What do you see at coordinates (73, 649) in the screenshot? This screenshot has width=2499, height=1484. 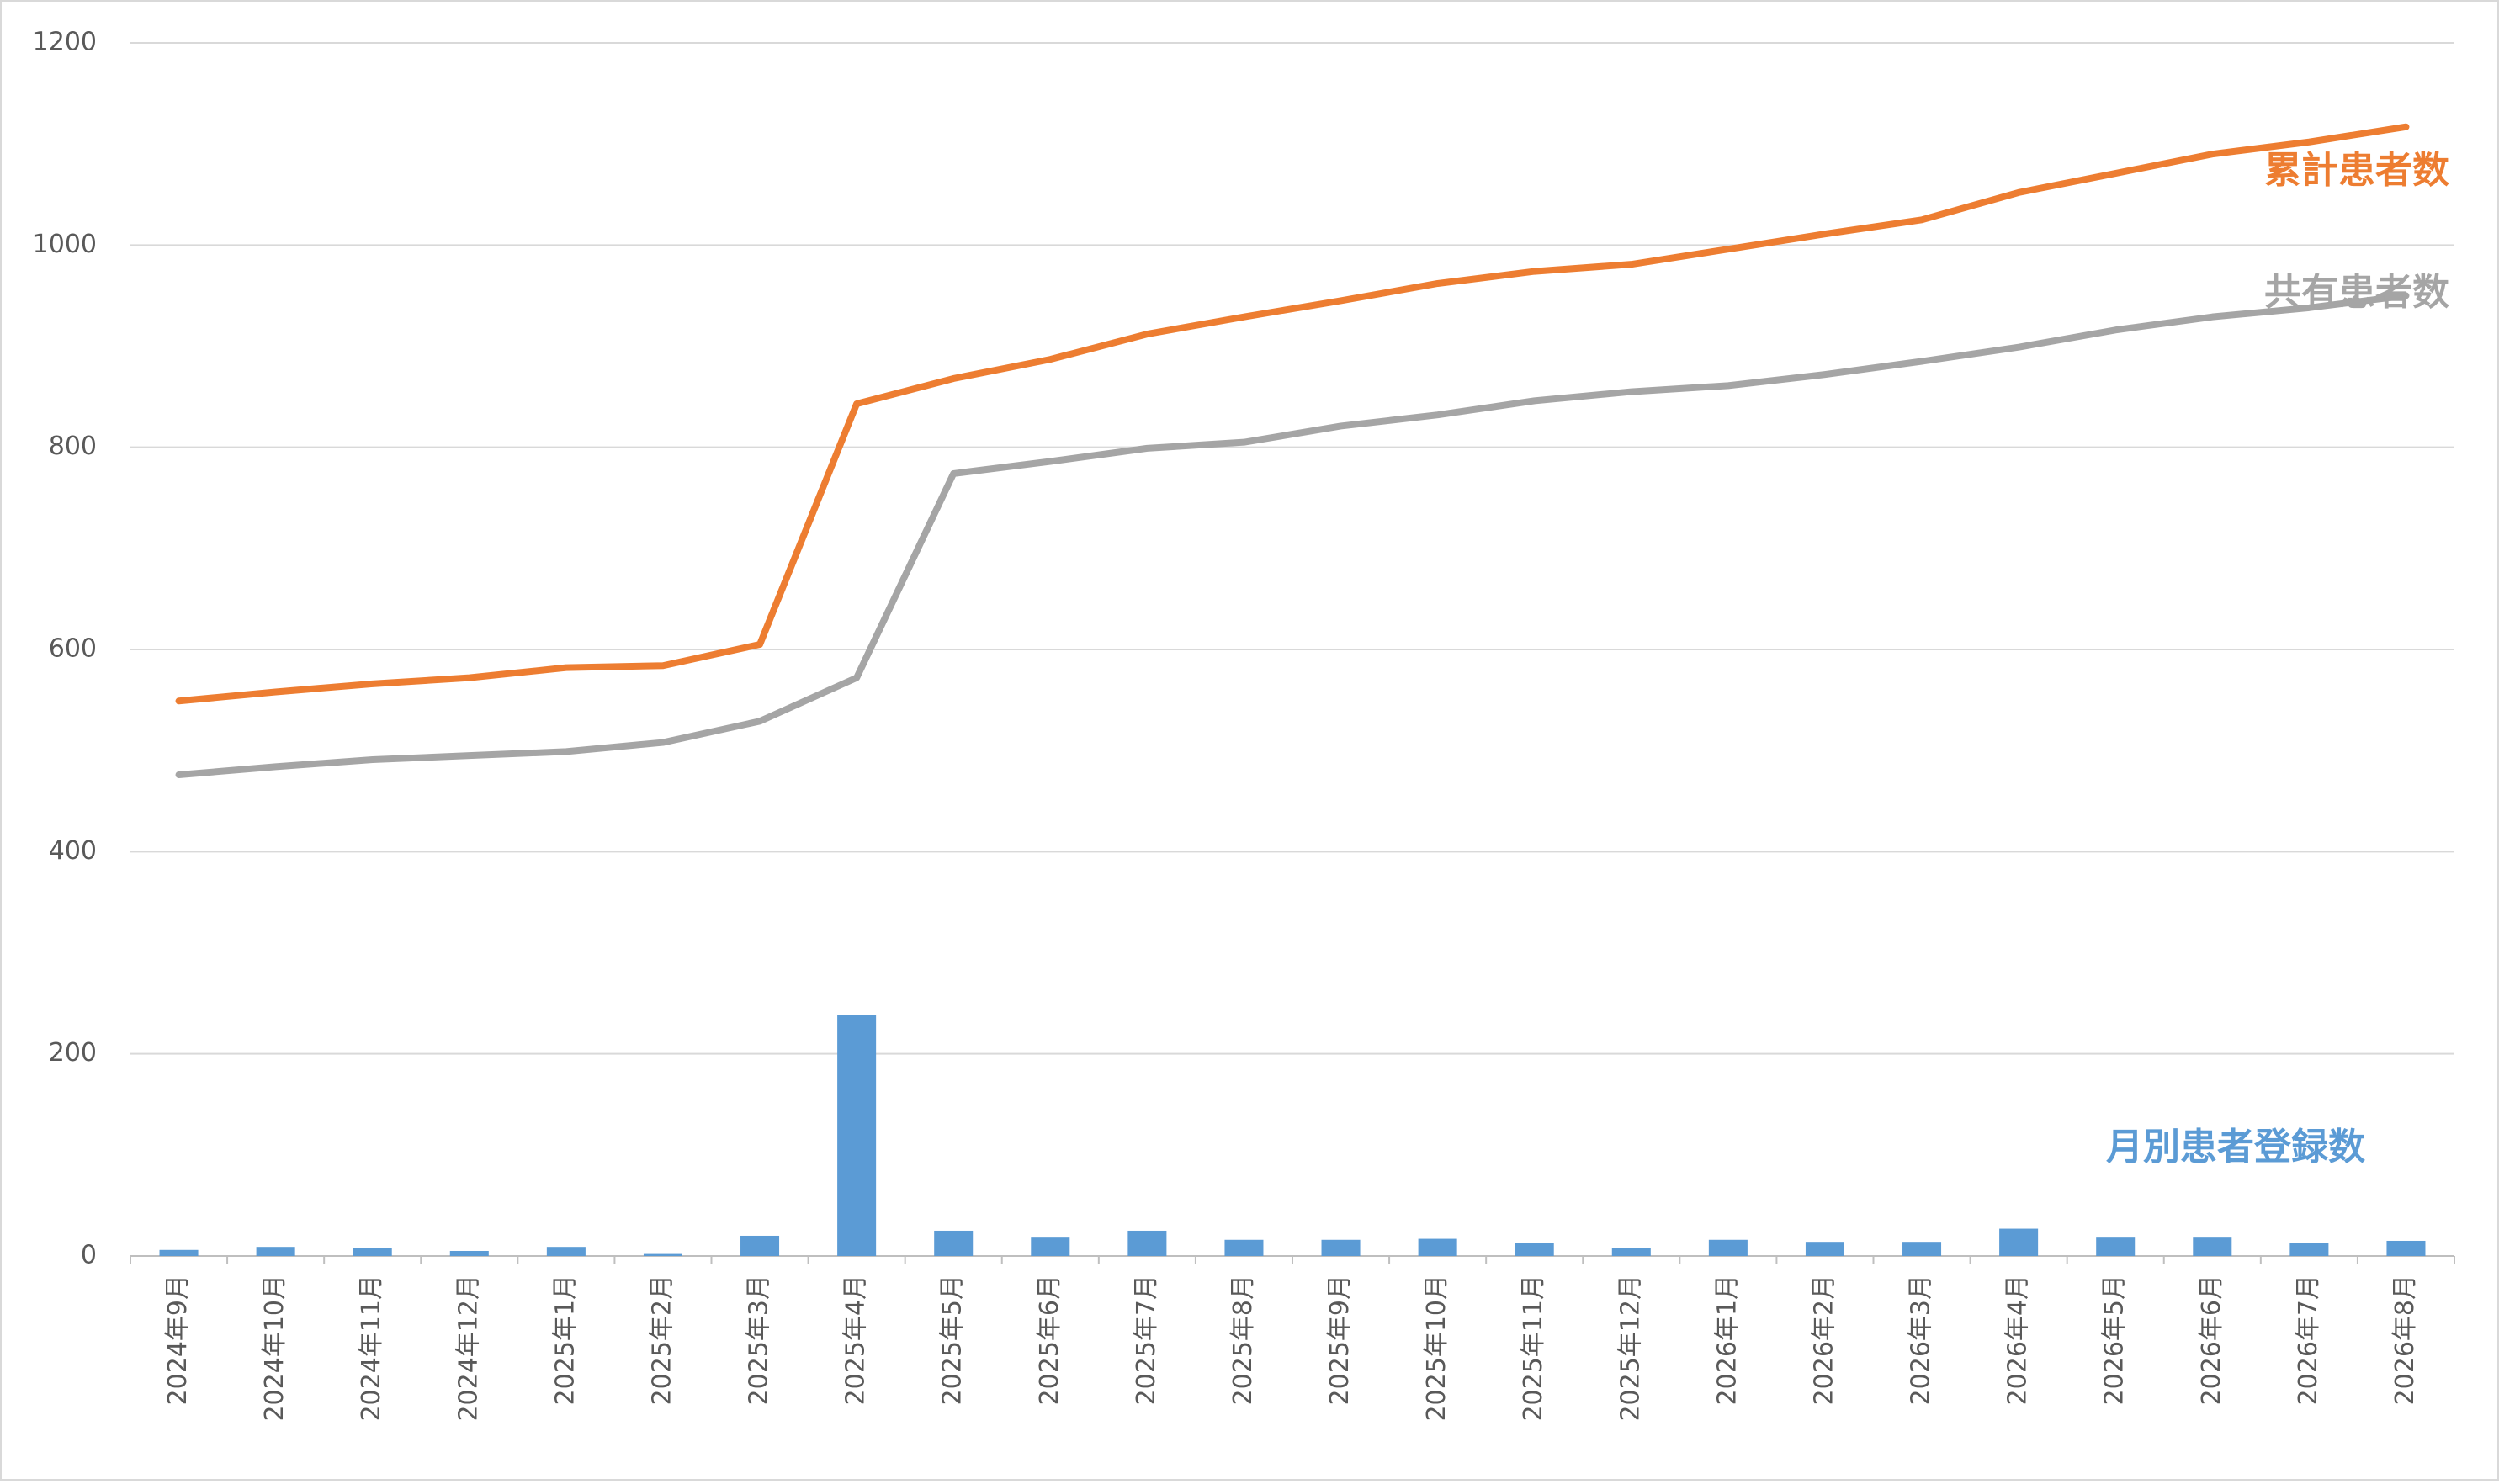 I see `y-tick-label: 600` at bounding box center [73, 649].